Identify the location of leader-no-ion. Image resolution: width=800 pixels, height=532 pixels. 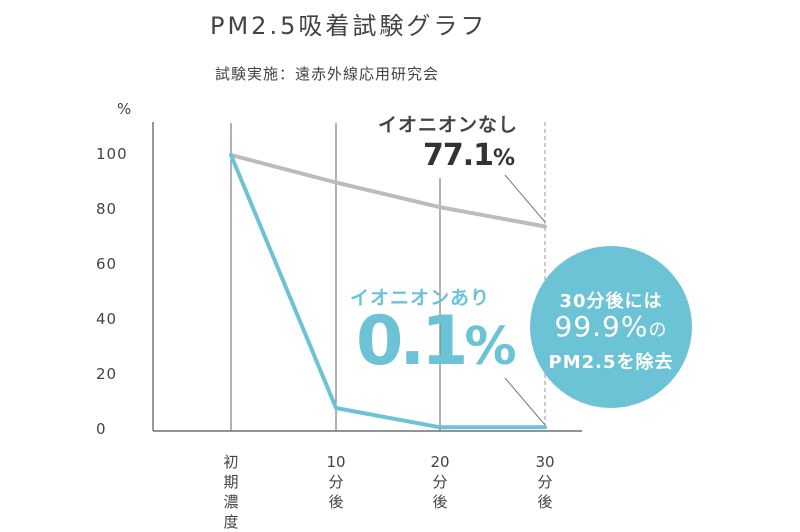
(525, 198).